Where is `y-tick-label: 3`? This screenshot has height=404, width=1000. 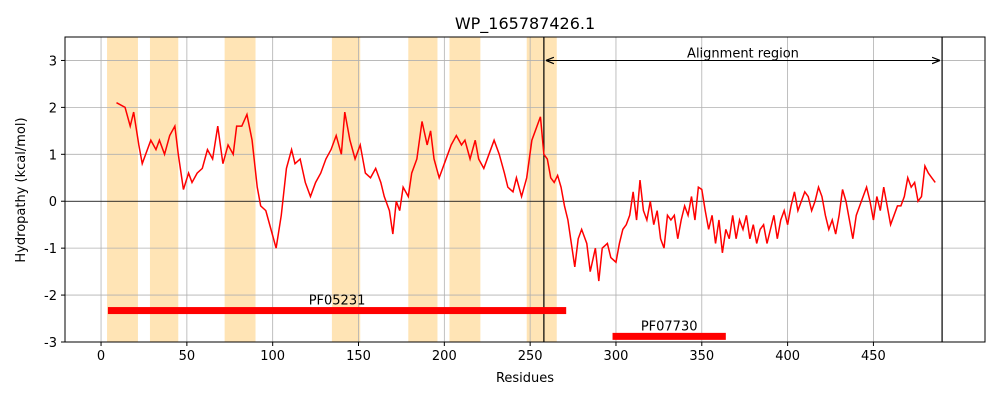
y-tick-label: 3 is located at coordinates (53, 61).